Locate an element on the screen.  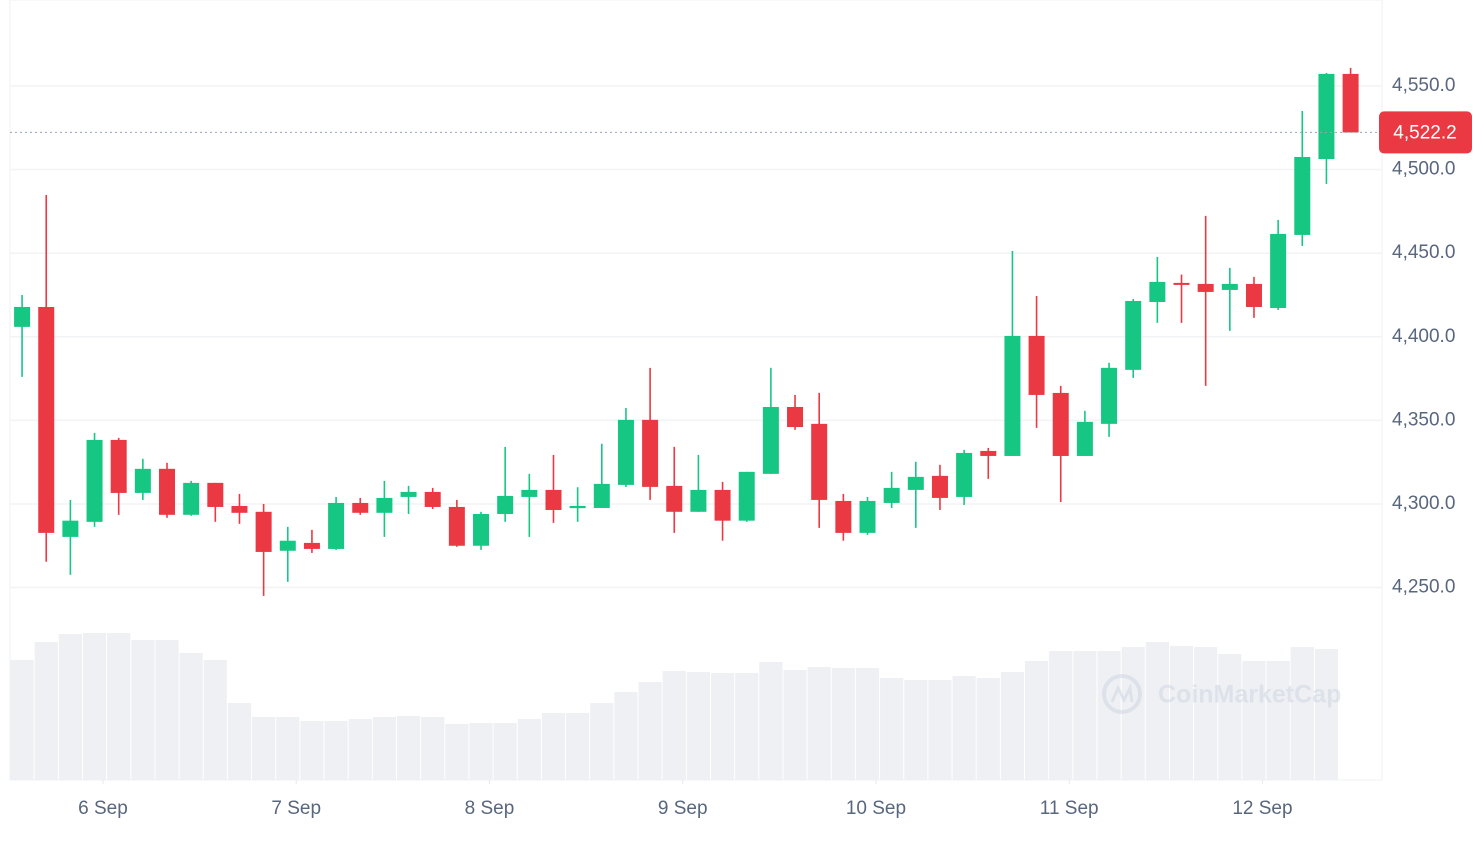
y-tick-label: 4,550.0 is located at coordinates (1423, 85).